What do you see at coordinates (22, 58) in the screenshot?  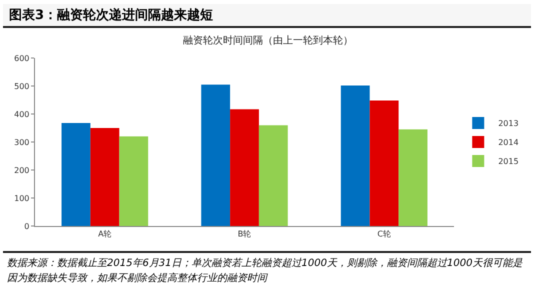 I see `y-tick-label: 600` at bounding box center [22, 58].